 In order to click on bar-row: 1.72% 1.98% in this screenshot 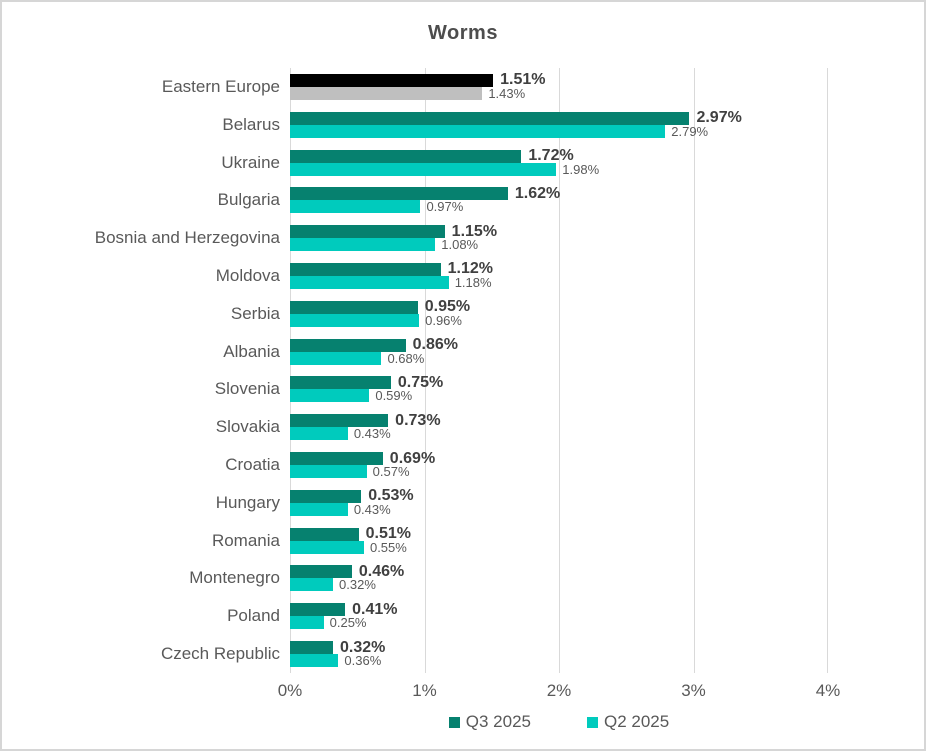, I will do `click(559, 163)`.